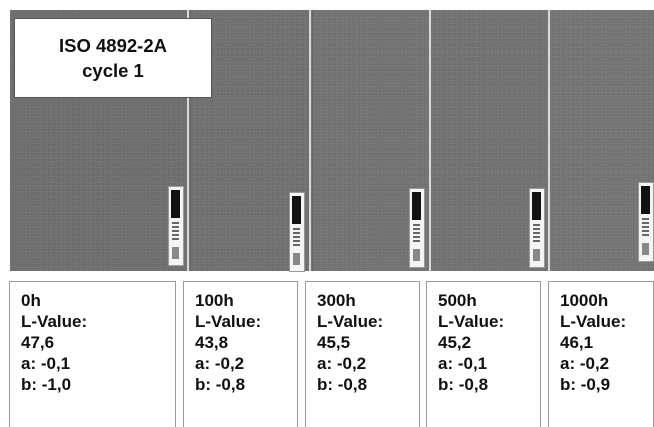 The height and width of the screenshot is (427, 654). Describe the element at coordinates (212, 342) in the screenshot. I see `l-value: 43,8` at that location.